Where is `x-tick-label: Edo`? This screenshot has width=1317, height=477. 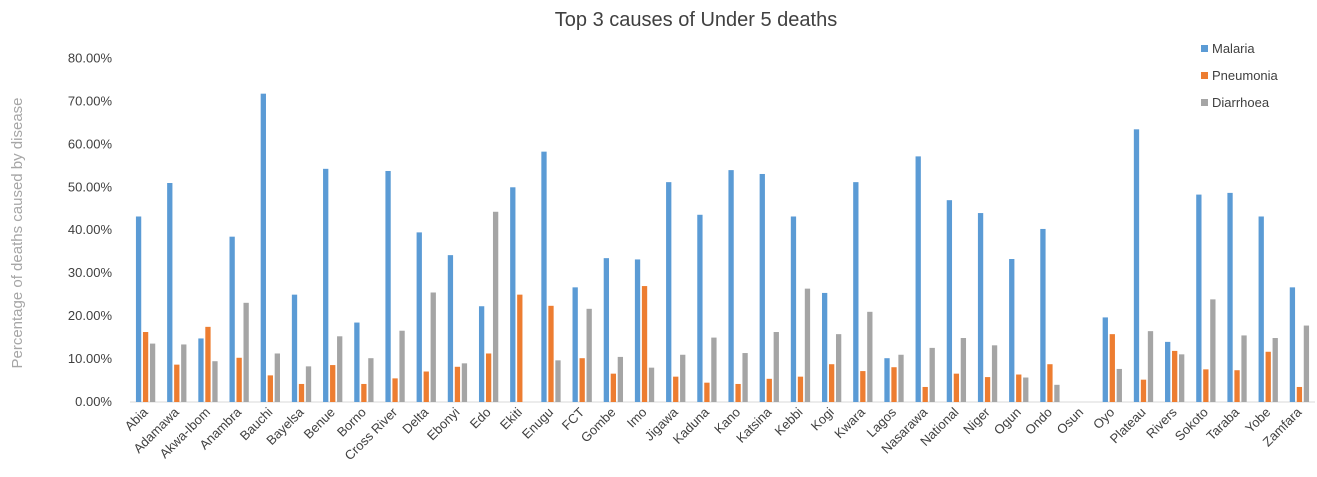 x-tick-label: Edo is located at coordinates (480, 418).